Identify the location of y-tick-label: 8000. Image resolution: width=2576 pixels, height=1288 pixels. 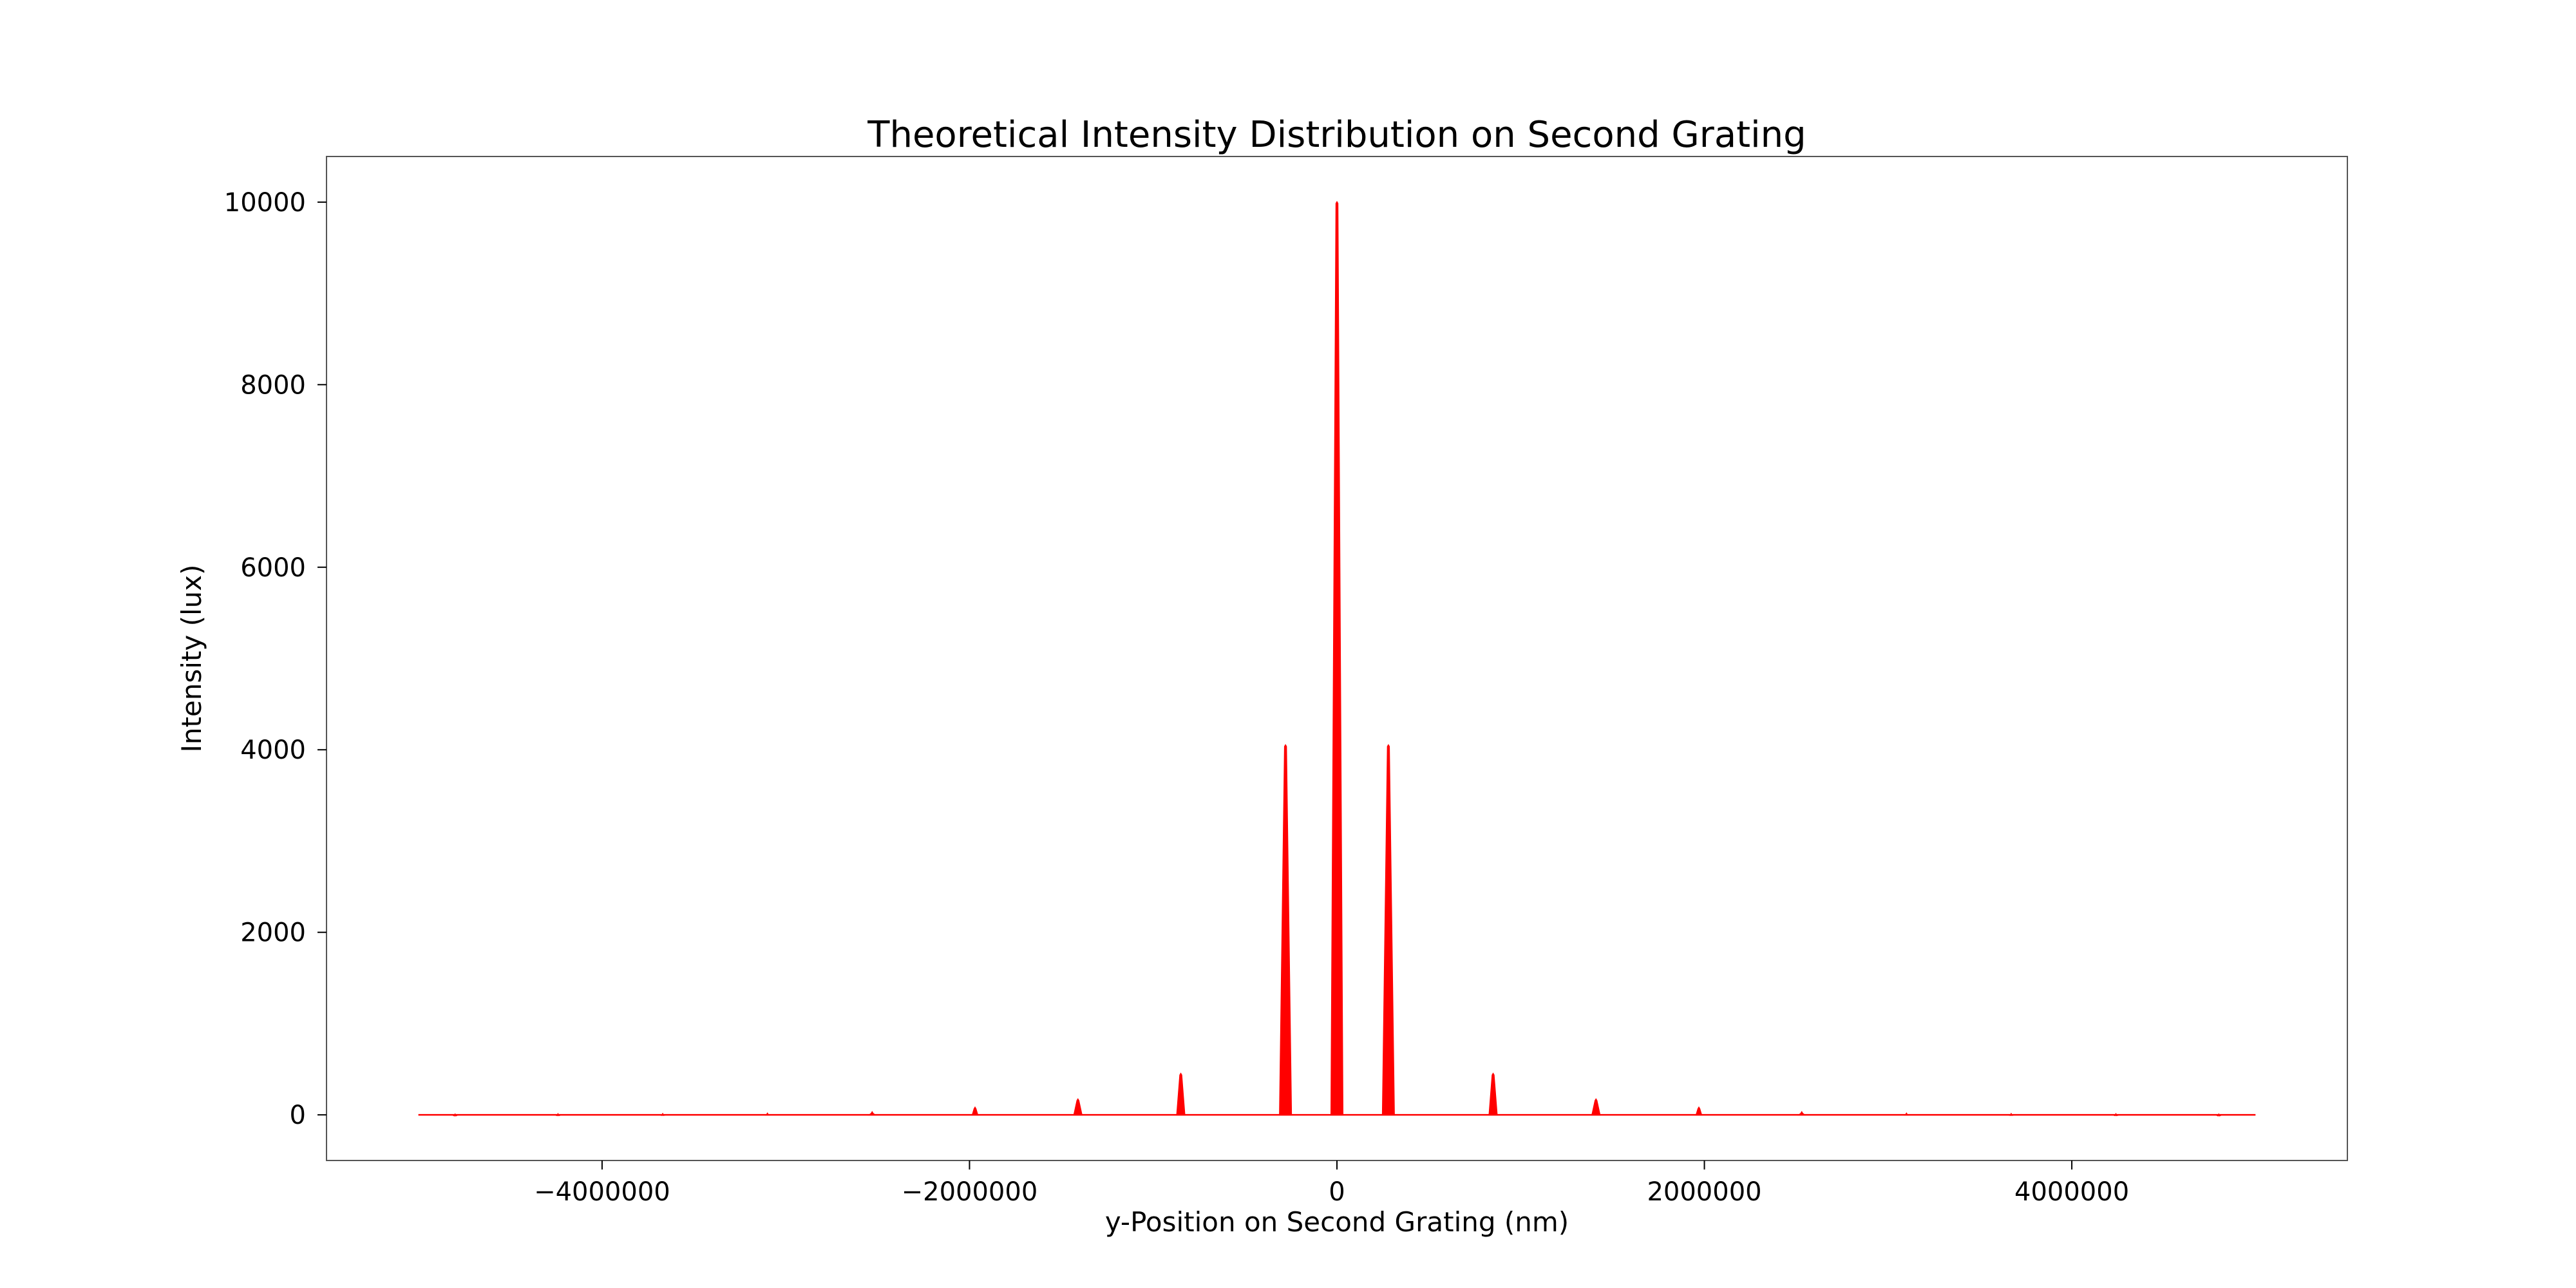
(273, 385).